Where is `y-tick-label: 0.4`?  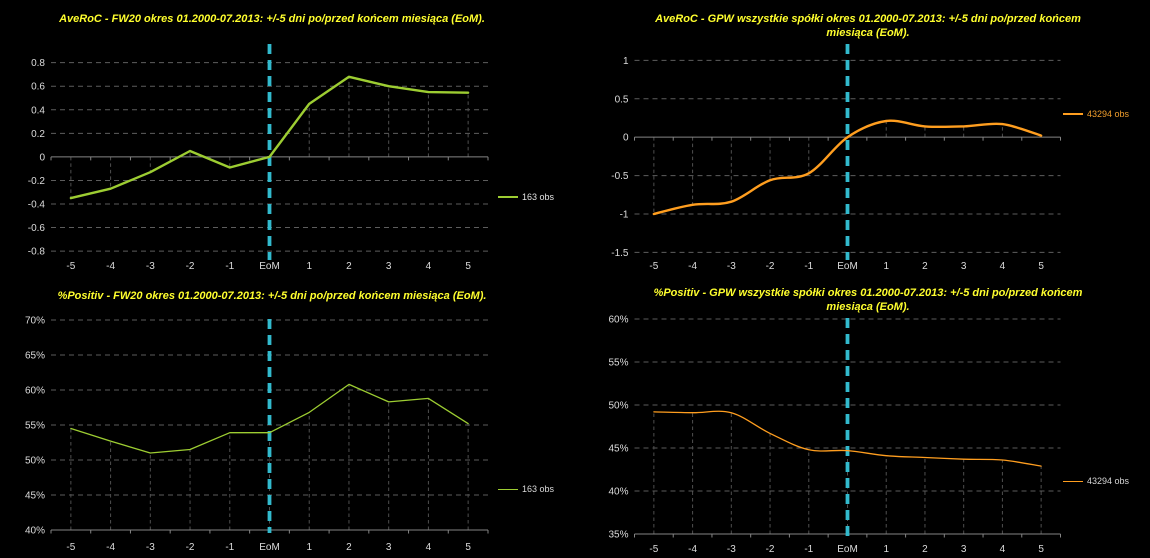
y-tick-label: 0.4 is located at coordinates (38, 110).